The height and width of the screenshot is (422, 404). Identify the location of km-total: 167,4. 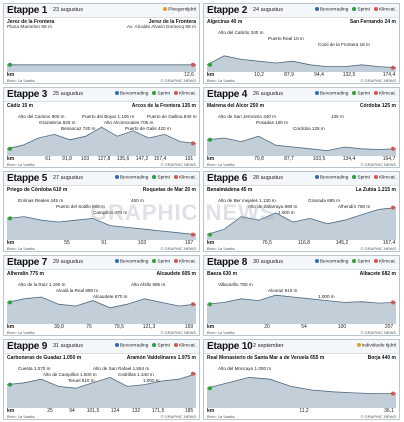
(389, 243).